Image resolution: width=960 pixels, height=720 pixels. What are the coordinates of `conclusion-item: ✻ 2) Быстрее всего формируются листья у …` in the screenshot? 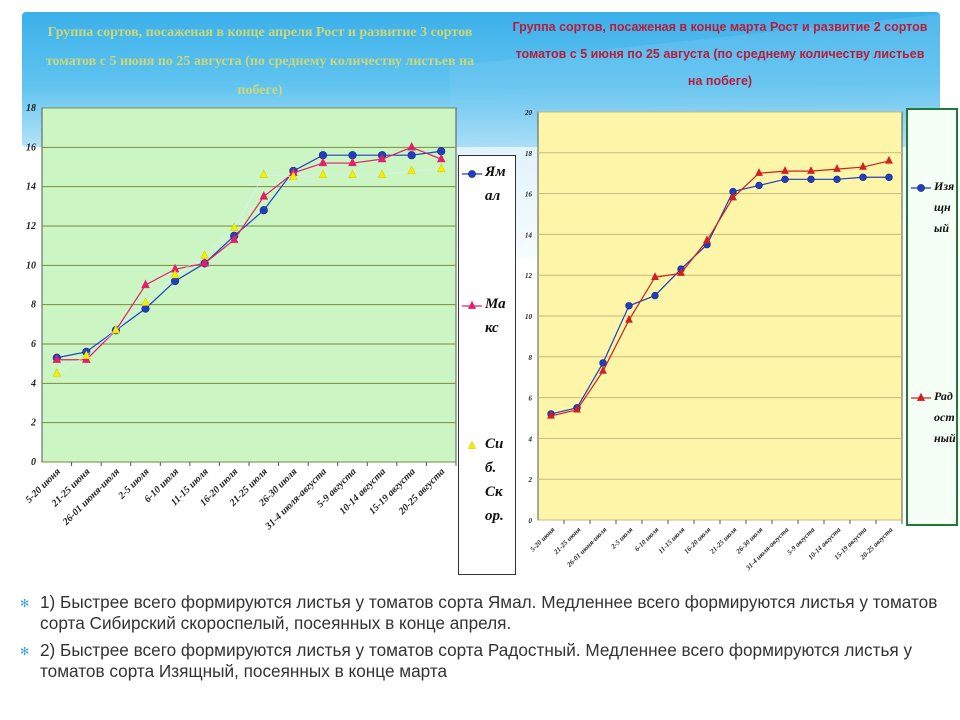 It's located at (480, 661).